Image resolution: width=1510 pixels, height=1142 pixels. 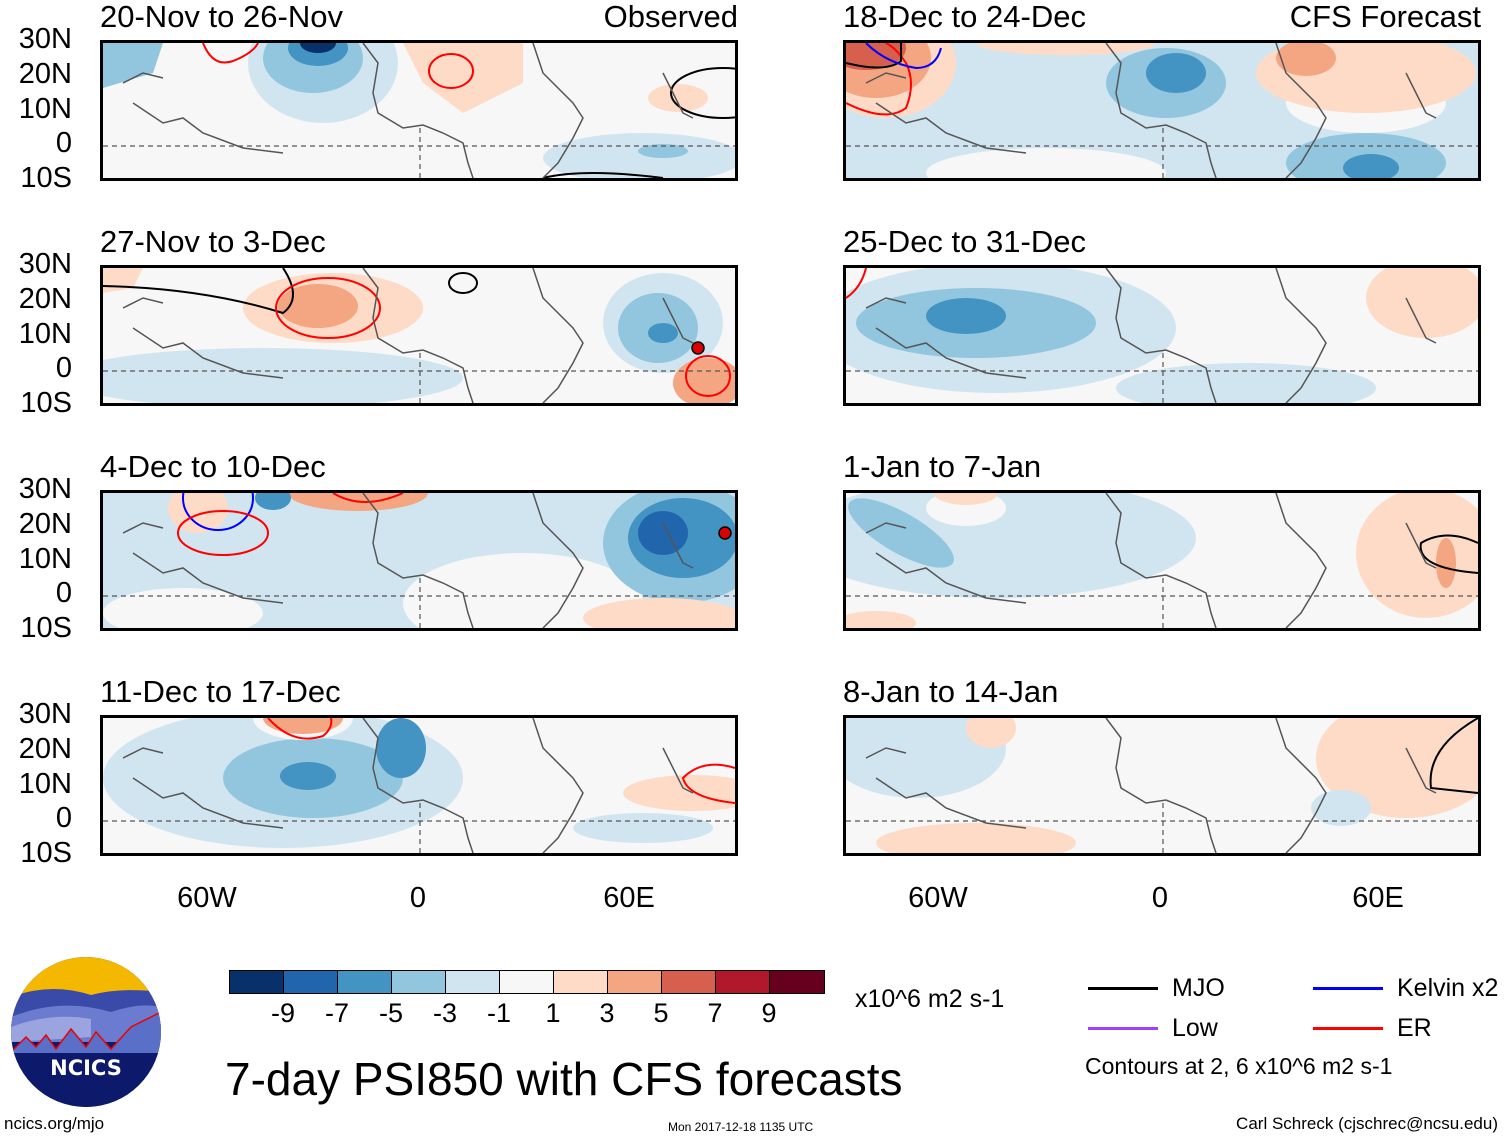 What do you see at coordinates (1367, 1123) in the screenshot?
I see `footer-author: Carl Schreck (cjschrec@ncsu.edu)` at bounding box center [1367, 1123].